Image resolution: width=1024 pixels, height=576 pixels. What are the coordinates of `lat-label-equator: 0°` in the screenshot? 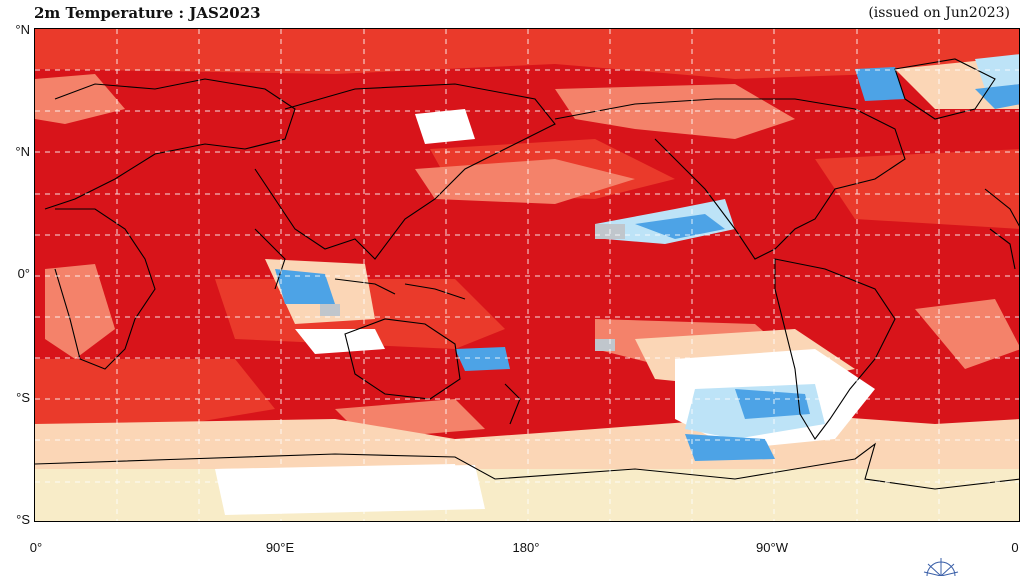 It's located at (23, 273).